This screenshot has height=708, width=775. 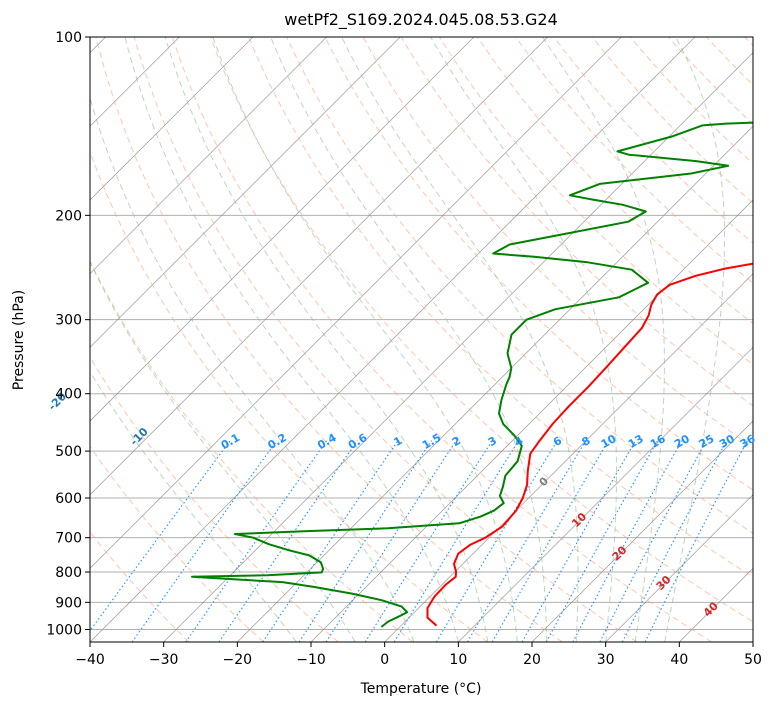 I want to click on x-tick-label-0: −40, so click(x=90, y=660).